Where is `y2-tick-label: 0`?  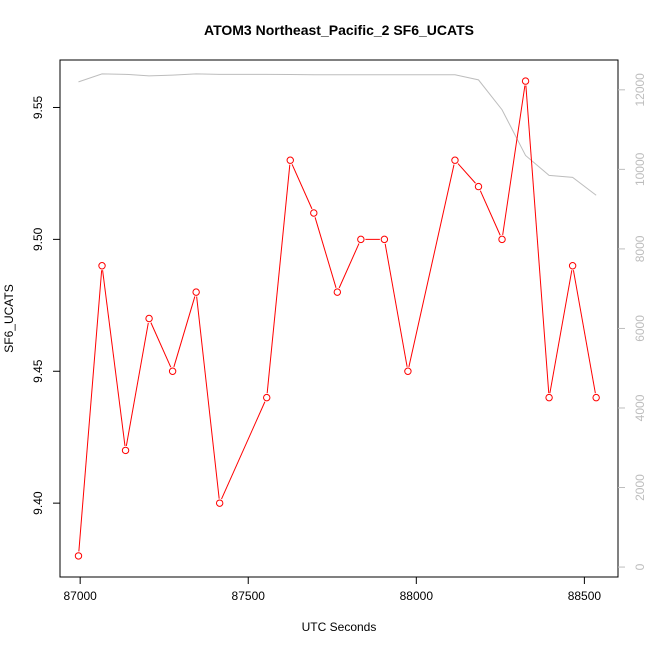
y2-tick-label: 0 is located at coordinates (640, 566).